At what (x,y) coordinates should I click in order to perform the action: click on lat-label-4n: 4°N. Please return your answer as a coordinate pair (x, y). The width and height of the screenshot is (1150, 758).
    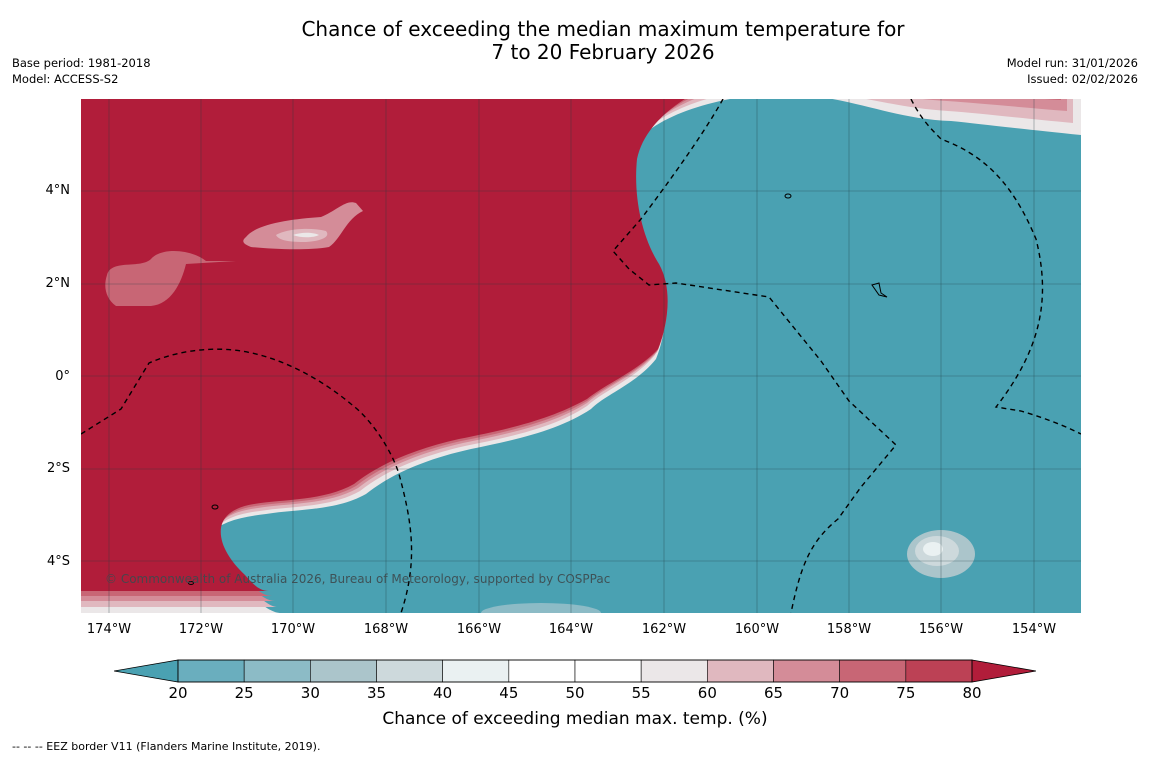
    Looking at the image, I should click on (58, 190).